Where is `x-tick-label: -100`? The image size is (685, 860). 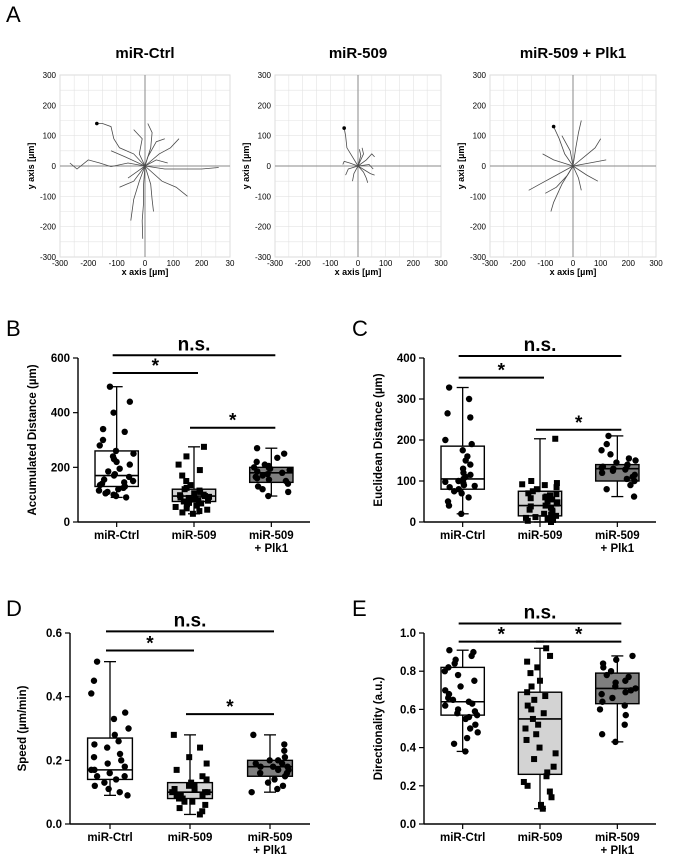
x-tick-label: -100 is located at coordinates (117, 263).